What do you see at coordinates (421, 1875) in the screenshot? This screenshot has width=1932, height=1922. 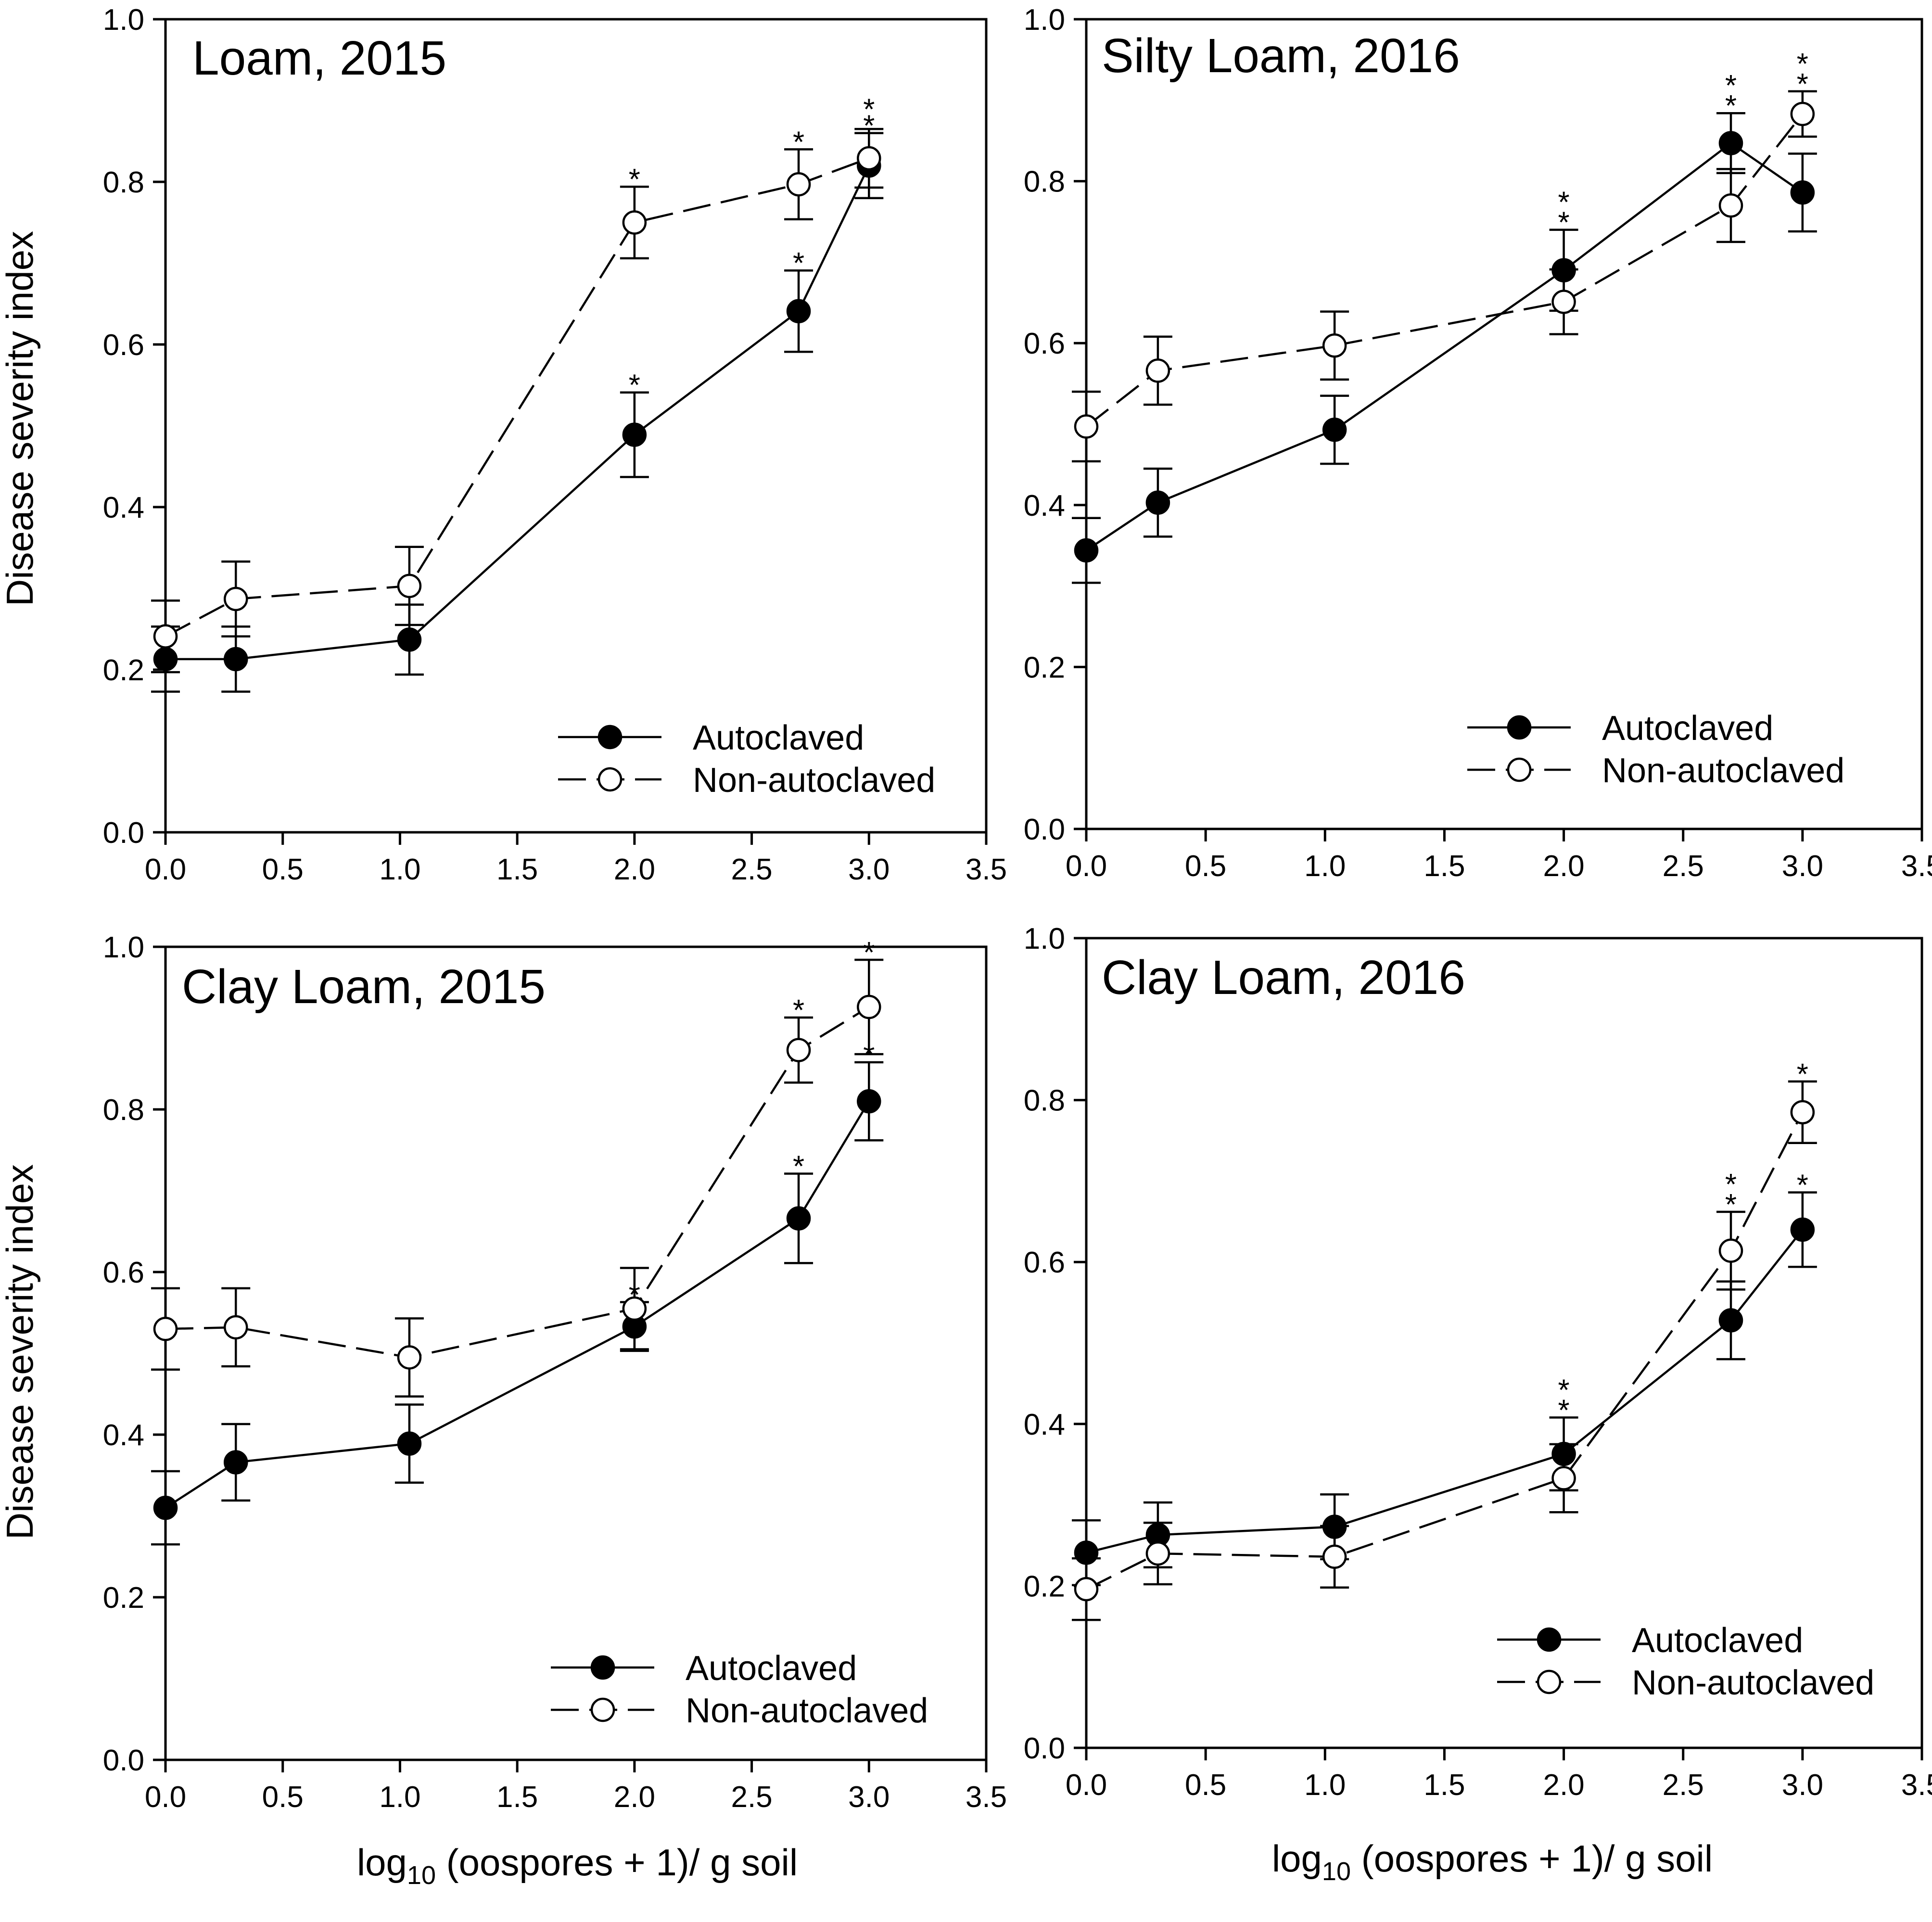 I see `x-axis-label-subscript: 10` at bounding box center [421, 1875].